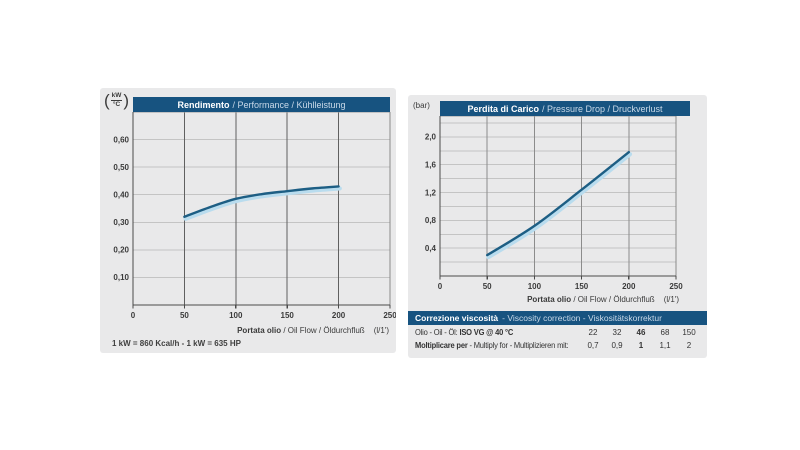  What do you see at coordinates (203, 104) in the screenshot?
I see `title-bold: Rendimento` at bounding box center [203, 104].